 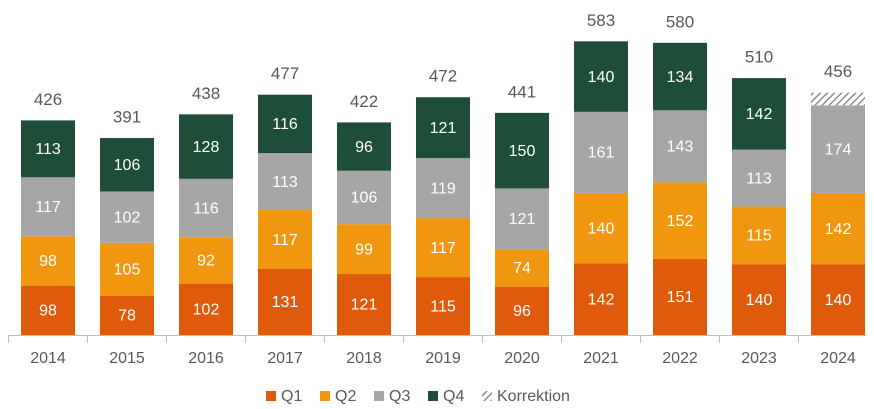 What do you see at coordinates (453, 396) in the screenshot?
I see `legend-label: Q4` at bounding box center [453, 396].